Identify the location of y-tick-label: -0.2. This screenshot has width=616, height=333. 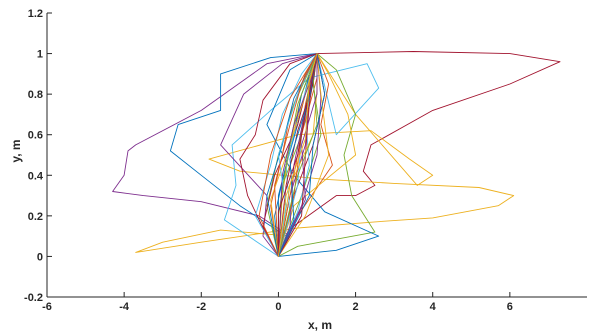
(33, 298).